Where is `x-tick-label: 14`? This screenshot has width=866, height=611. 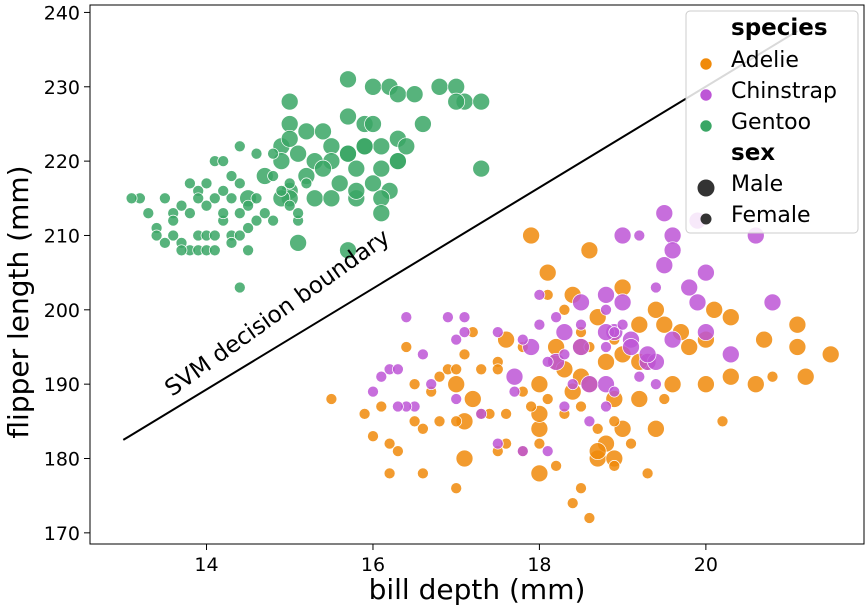 x-tick-label: 14 is located at coordinates (206, 565).